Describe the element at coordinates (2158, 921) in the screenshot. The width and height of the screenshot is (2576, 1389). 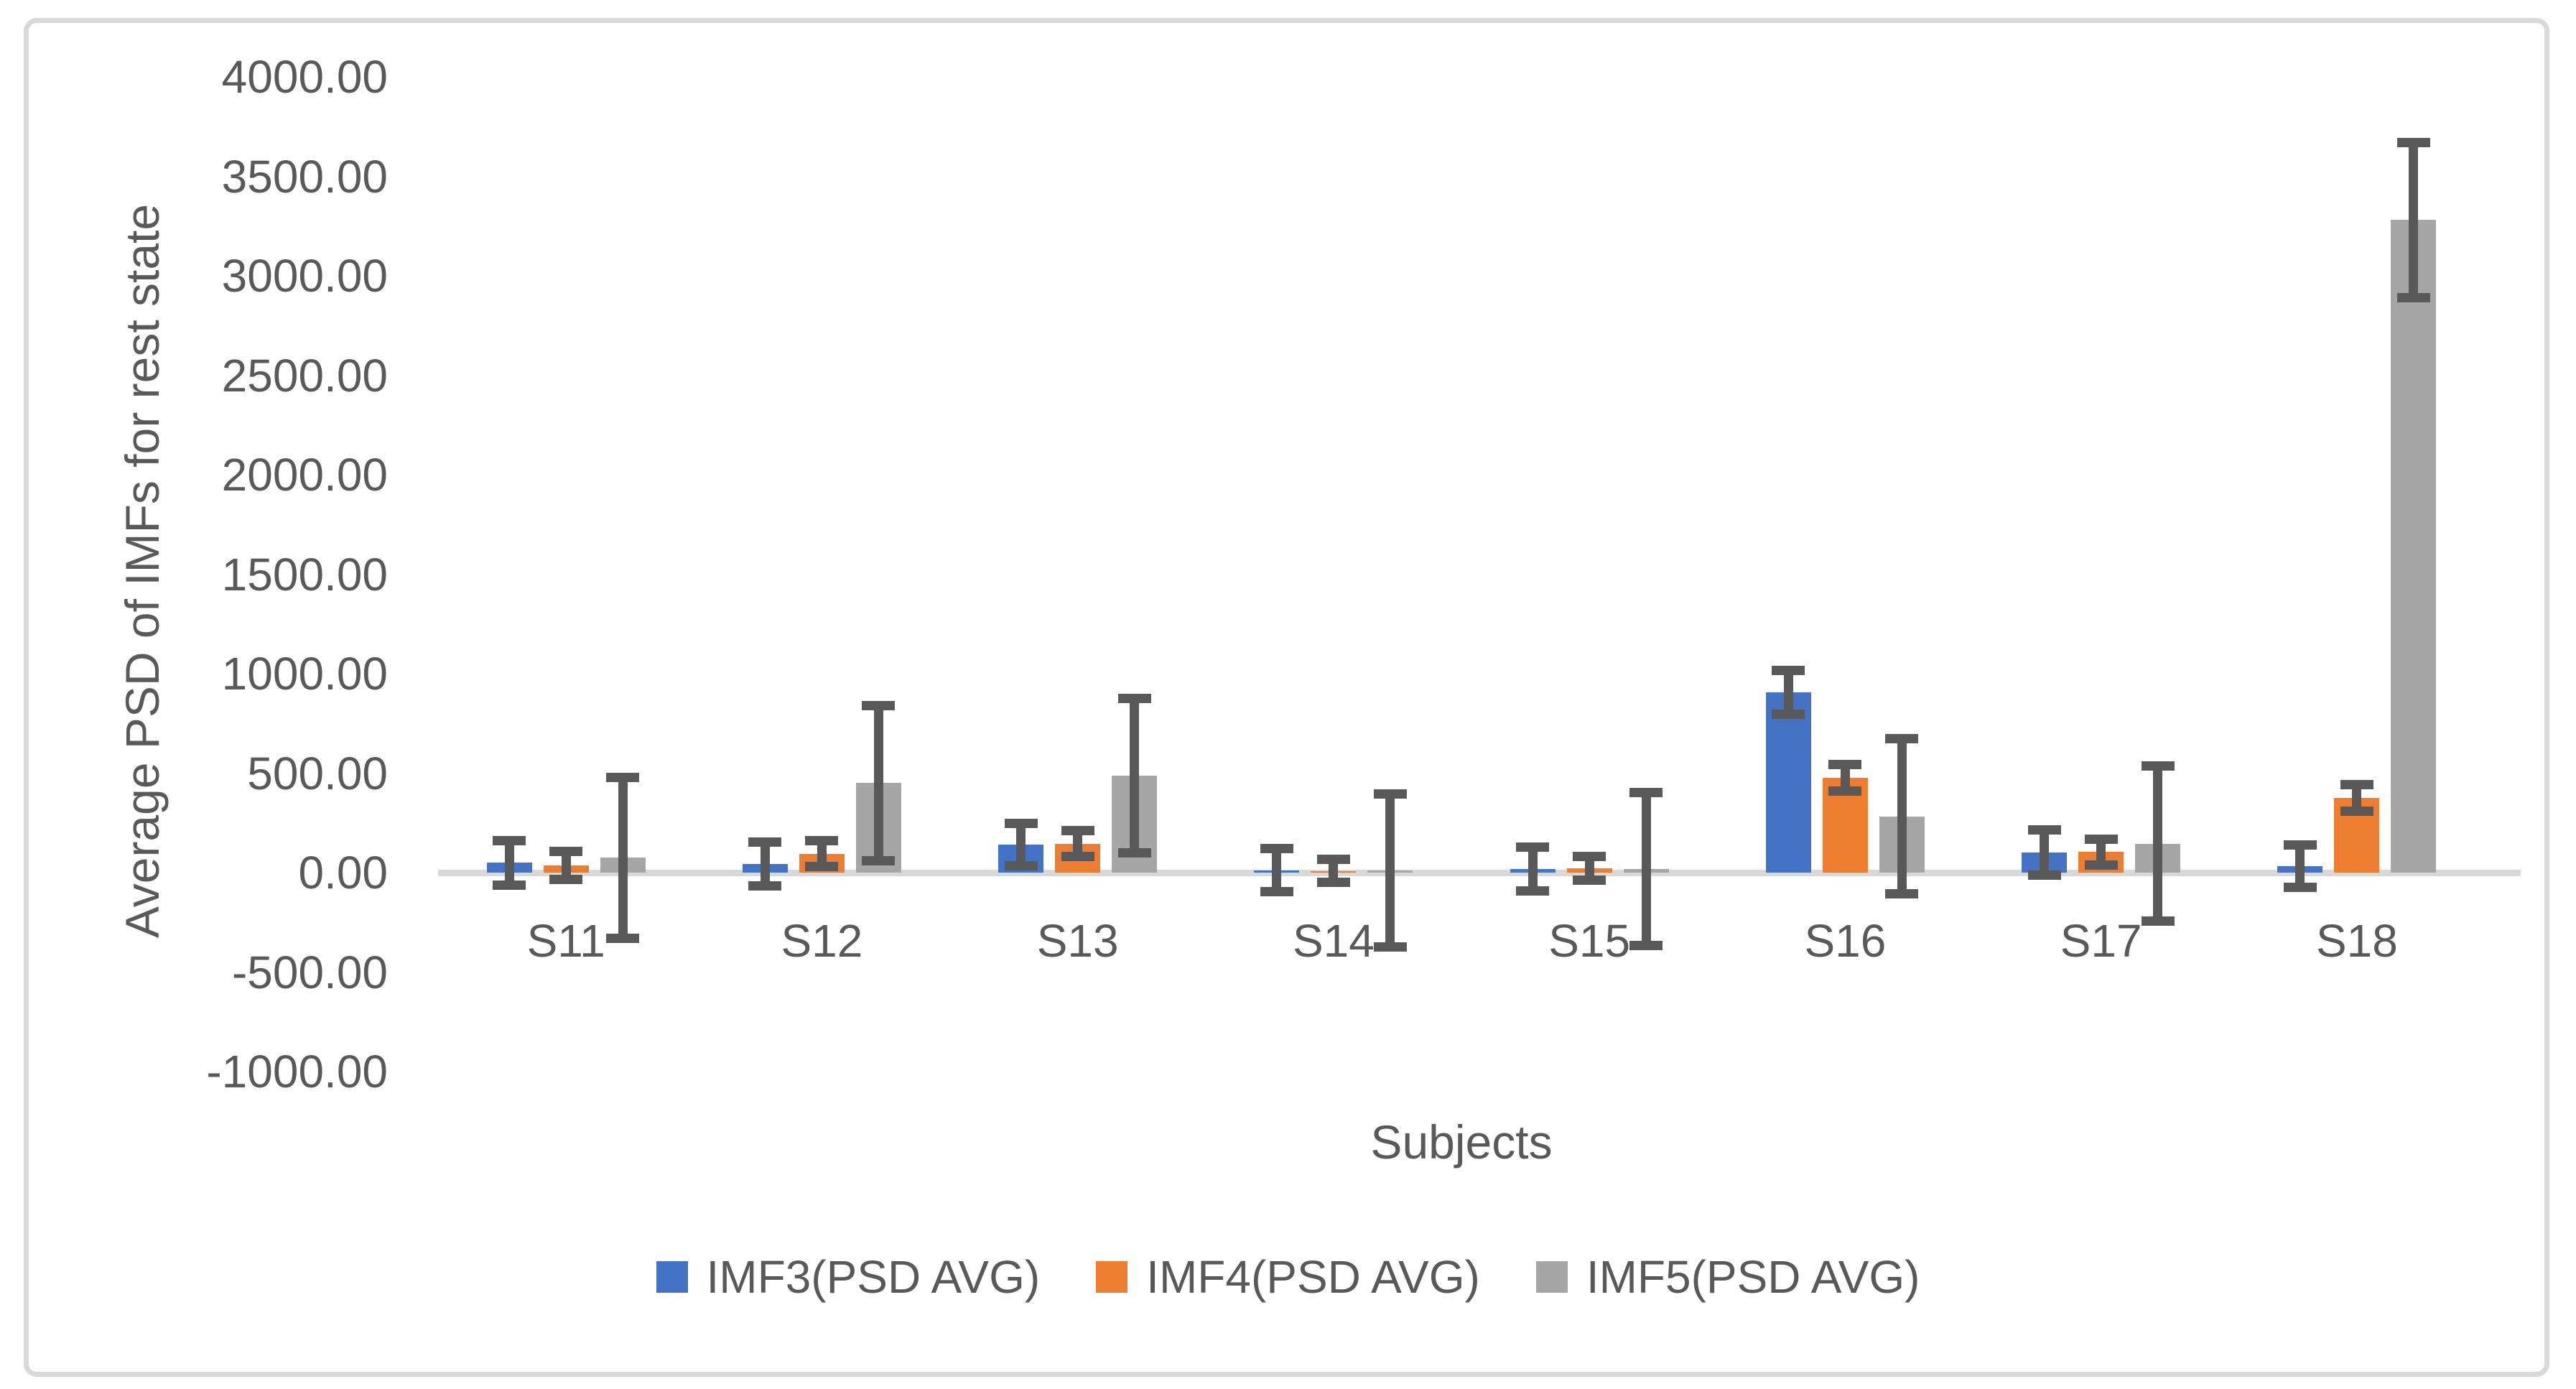
I see `error-bar-imf5-s17-bottom-cap` at that location.